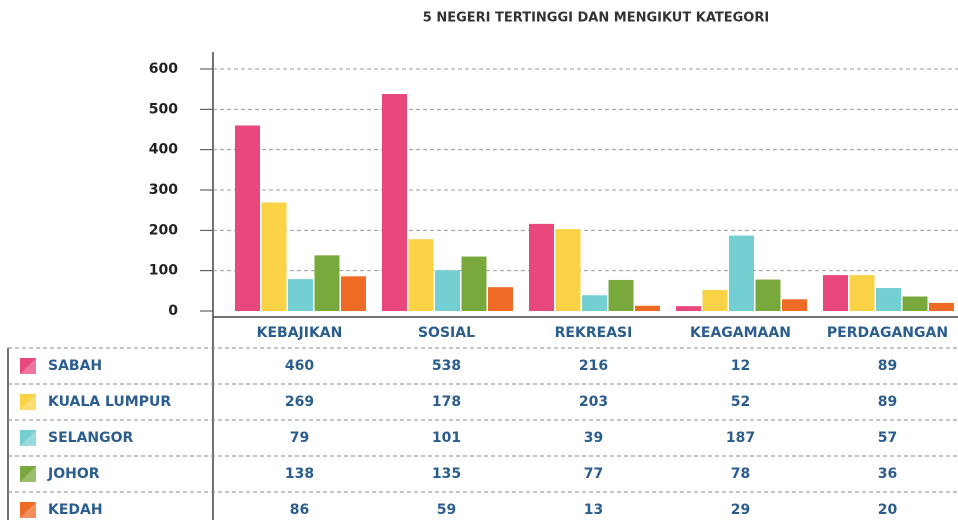 The image size is (958, 520). What do you see at coordinates (887, 438) in the screenshot?
I see `table-value: 57` at bounding box center [887, 438].